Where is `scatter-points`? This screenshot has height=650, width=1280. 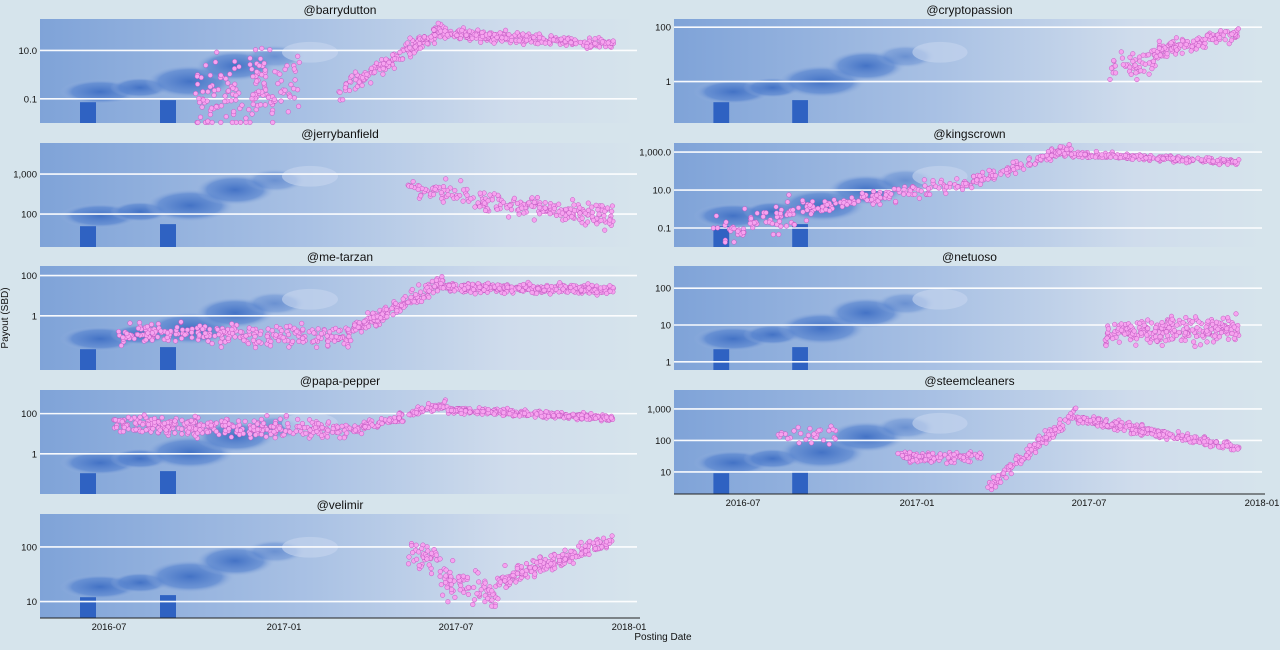 scatter-points is located at coordinates (510, 571).